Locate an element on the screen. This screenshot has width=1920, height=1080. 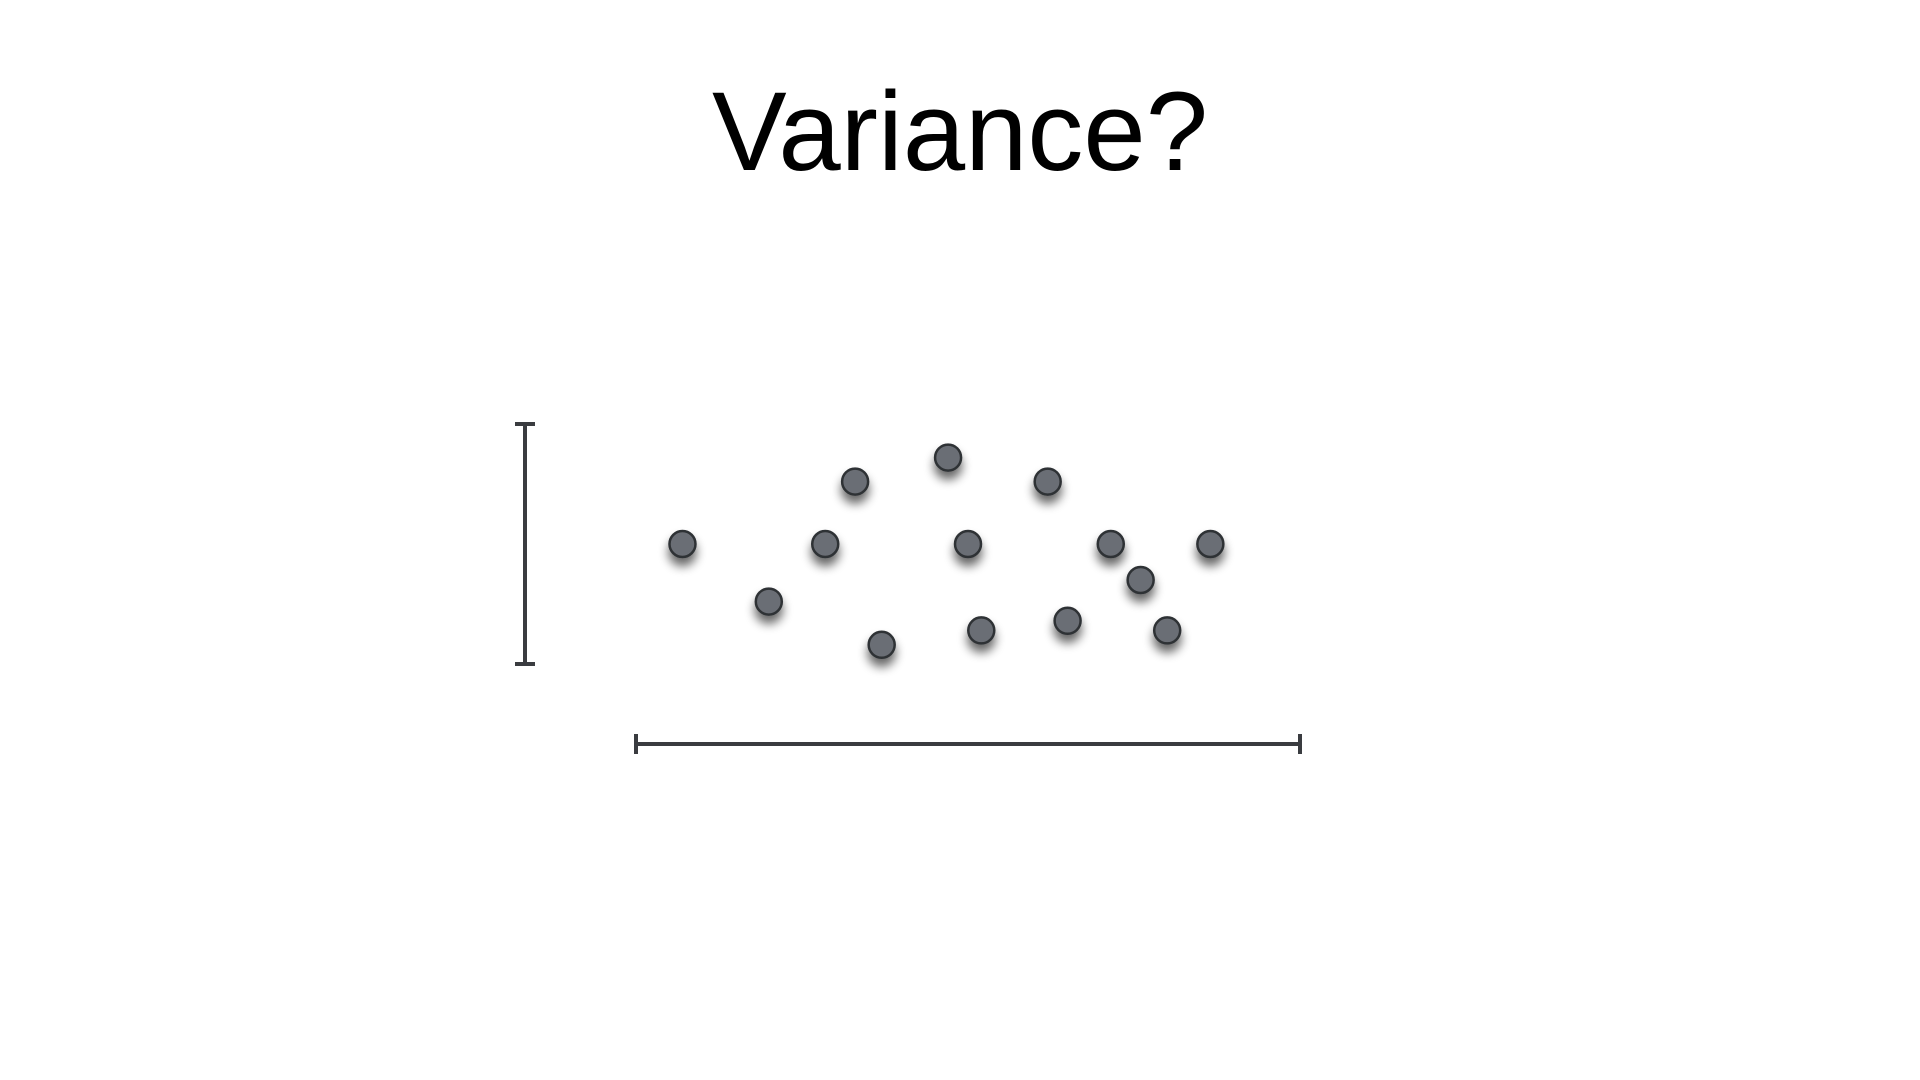
horizontal-spread-bracket is located at coordinates (968, 744).